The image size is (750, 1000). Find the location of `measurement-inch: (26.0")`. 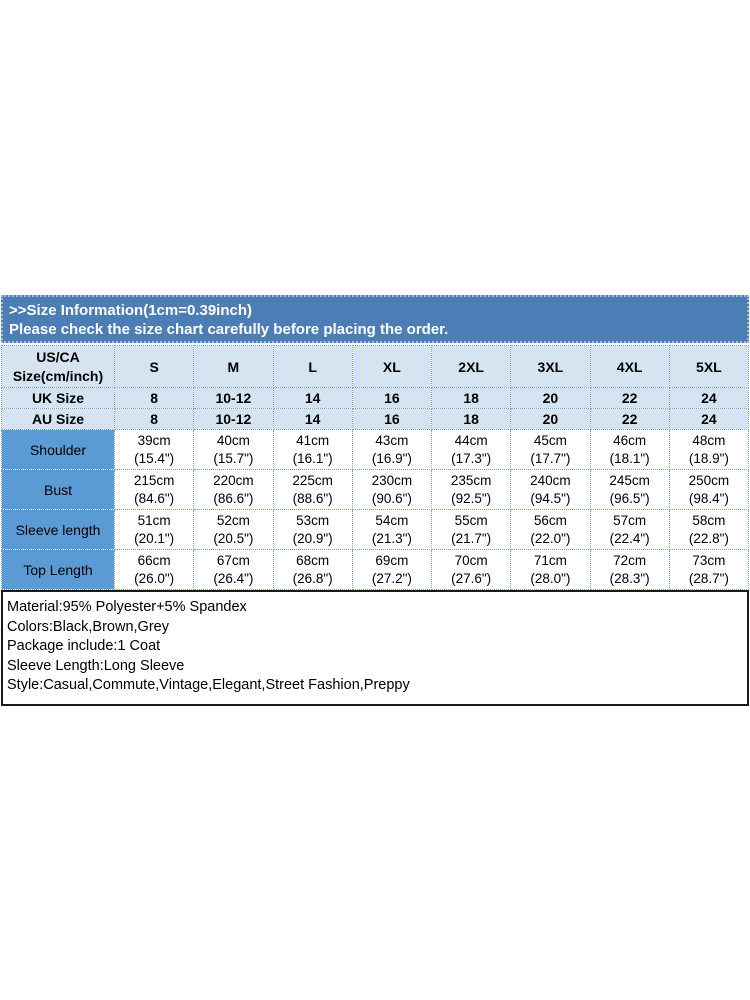

measurement-inch: (26.0") is located at coordinates (154, 578).